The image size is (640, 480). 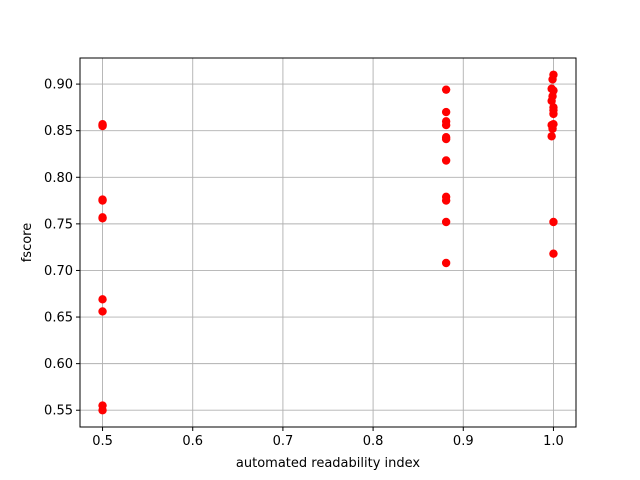 I want to click on y-tick-label: 0.65, so click(x=58, y=318).